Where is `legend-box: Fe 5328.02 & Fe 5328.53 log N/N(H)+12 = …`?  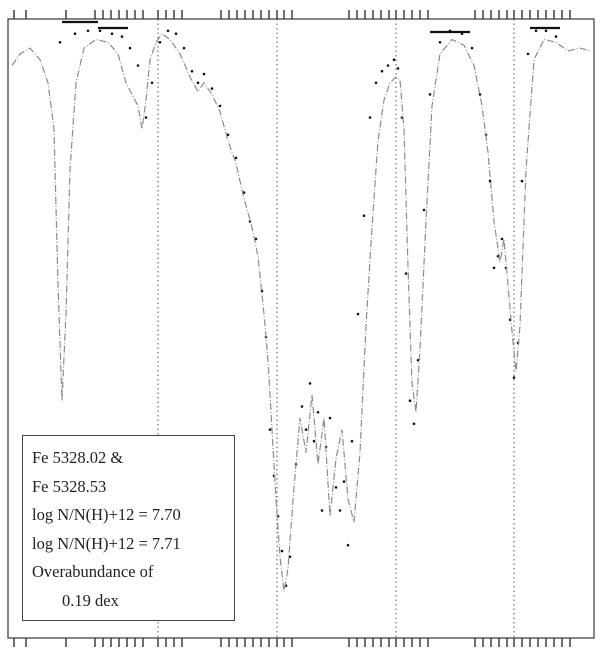
legend-box: Fe 5328.02 & Fe 5328.53 log N/N(H)+12 = … is located at coordinates (128, 528).